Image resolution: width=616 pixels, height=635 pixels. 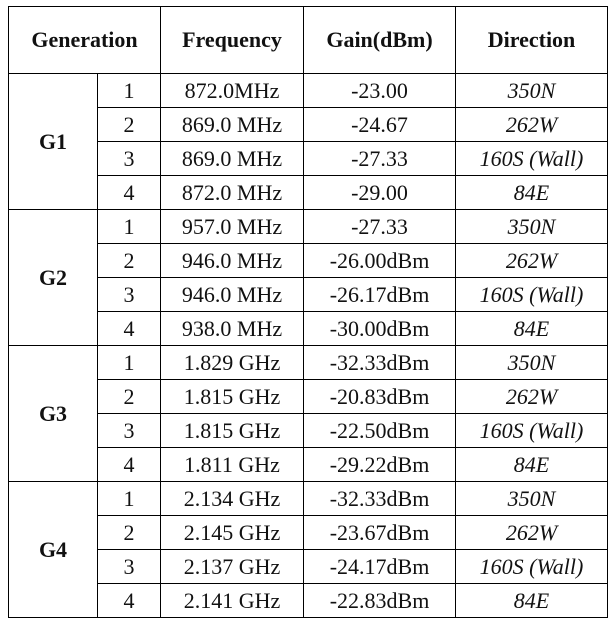 I want to click on header-gain: Gain(dBm), so click(x=380, y=40).